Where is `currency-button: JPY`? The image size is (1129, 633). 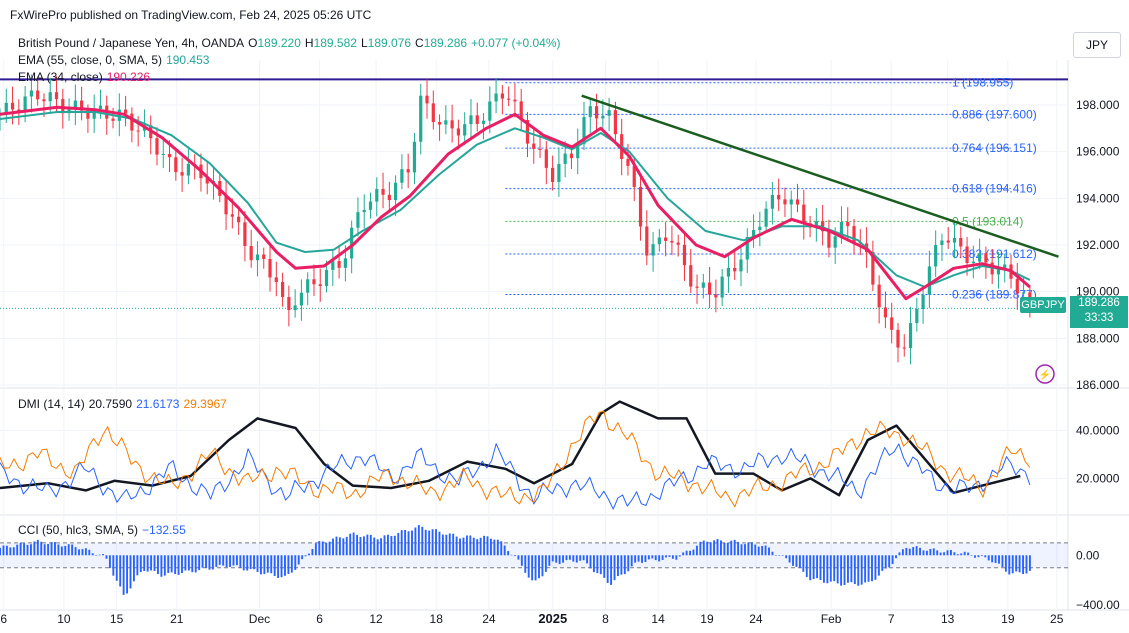 currency-button: JPY is located at coordinates (1097, 45).